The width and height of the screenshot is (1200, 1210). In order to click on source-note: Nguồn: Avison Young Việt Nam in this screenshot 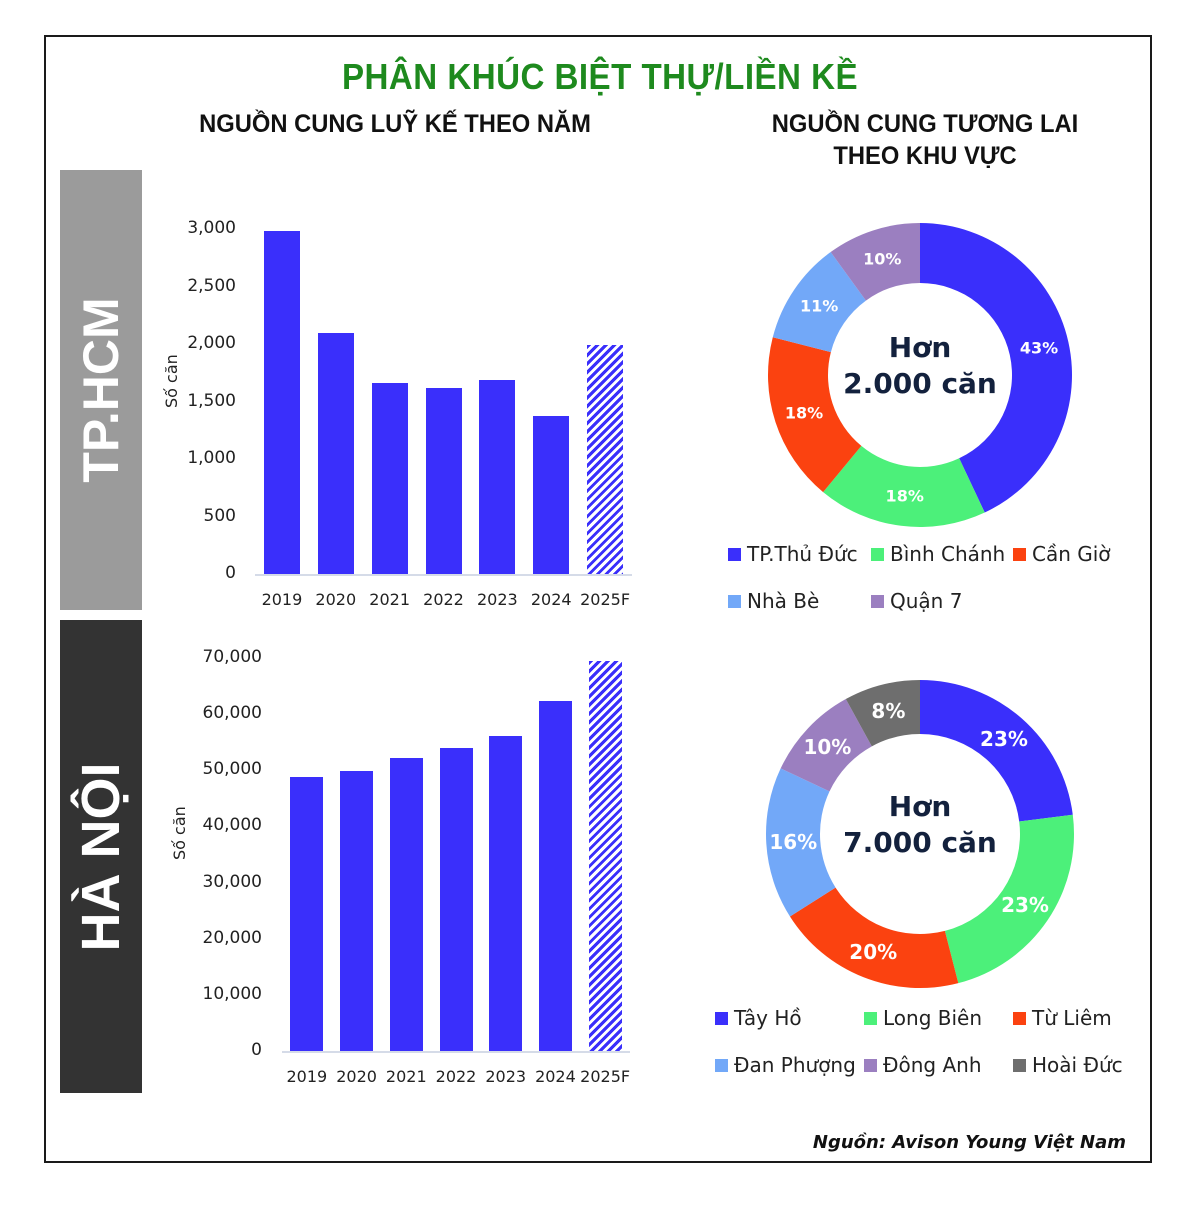, I will do `click(969, 1142)`.